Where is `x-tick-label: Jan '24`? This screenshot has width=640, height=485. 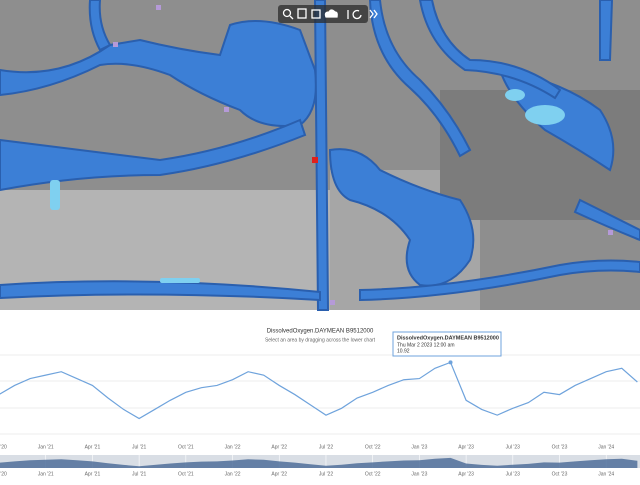
x-tick-label: Jan '24 is located at coordinates (606, 447).